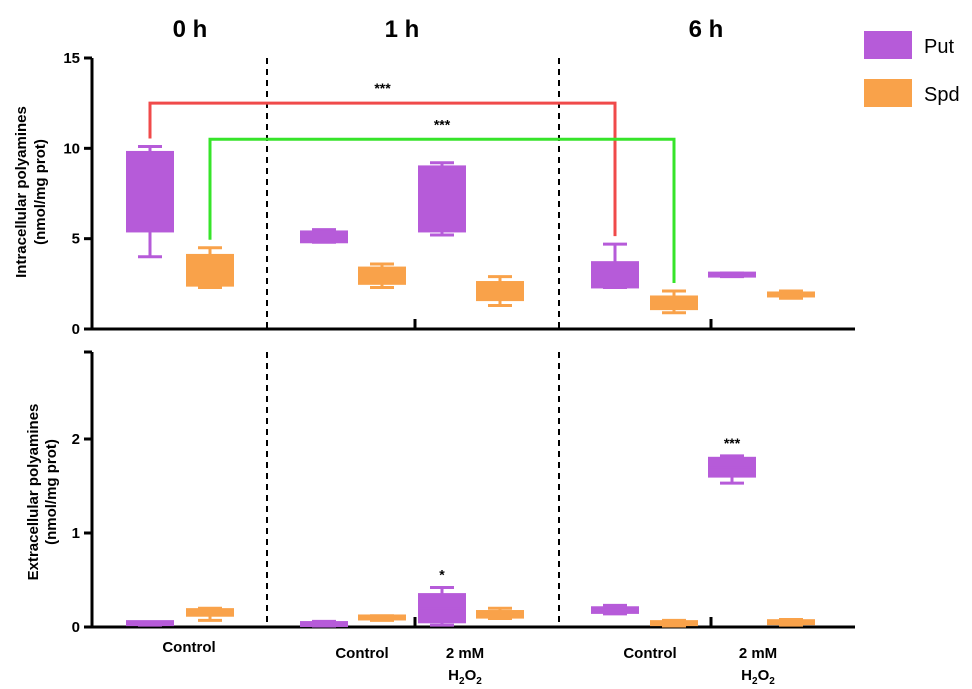 The image size is (972, 689). Describe the element at coordinates (21, 192) in the screenshot. I see `top-ylabel-line1: Intracellular polyamines` at that location.